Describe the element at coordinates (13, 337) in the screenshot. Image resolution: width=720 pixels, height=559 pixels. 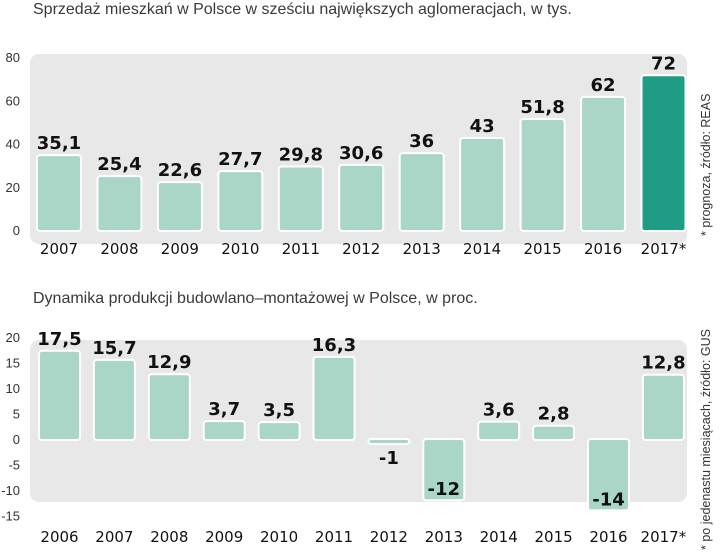
I see `chart-2-y-tick: 20` at that location.